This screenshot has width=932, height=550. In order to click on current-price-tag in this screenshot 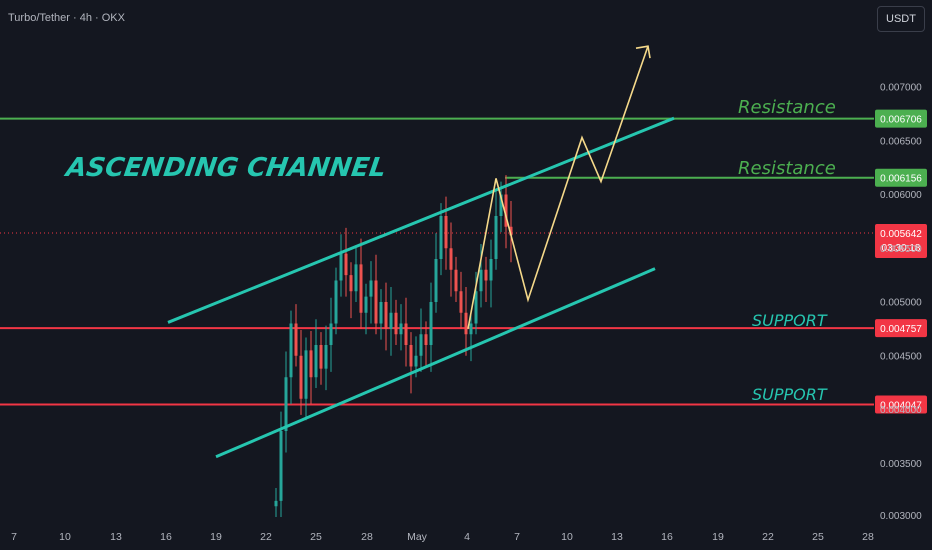, I will do `click(901, 240)`.